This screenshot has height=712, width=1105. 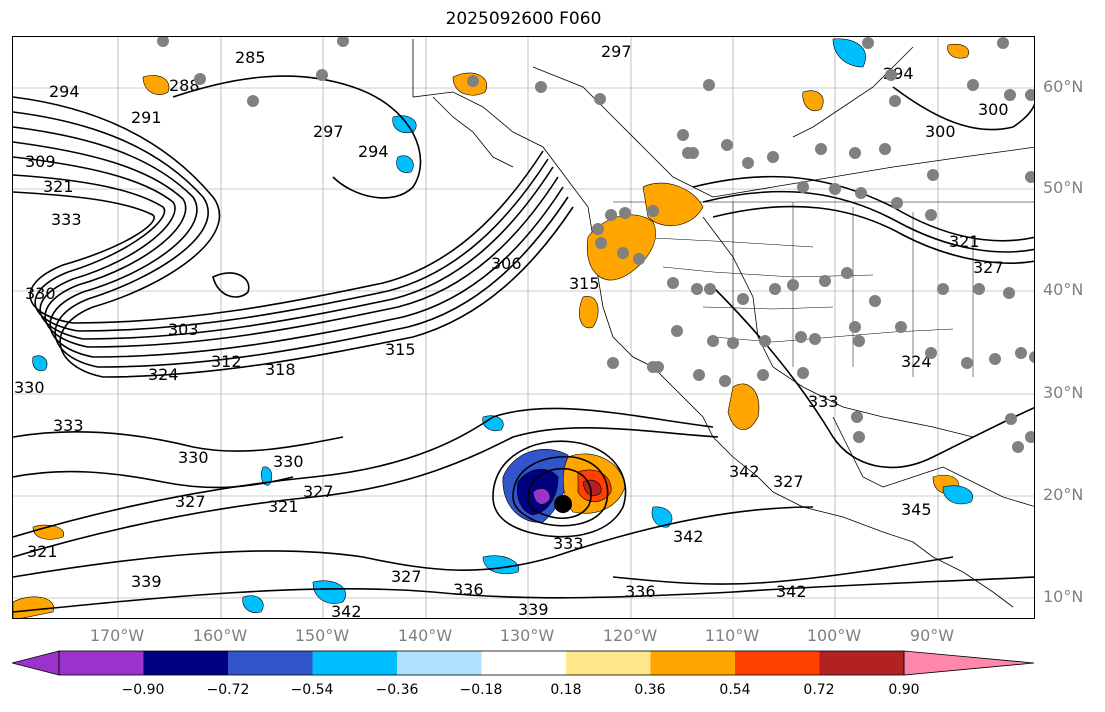 What do you see at coordinates (650, 690) in the screenshot?
I see `colorbar-tick-label: 0.36` at bounding box center [650, 690].